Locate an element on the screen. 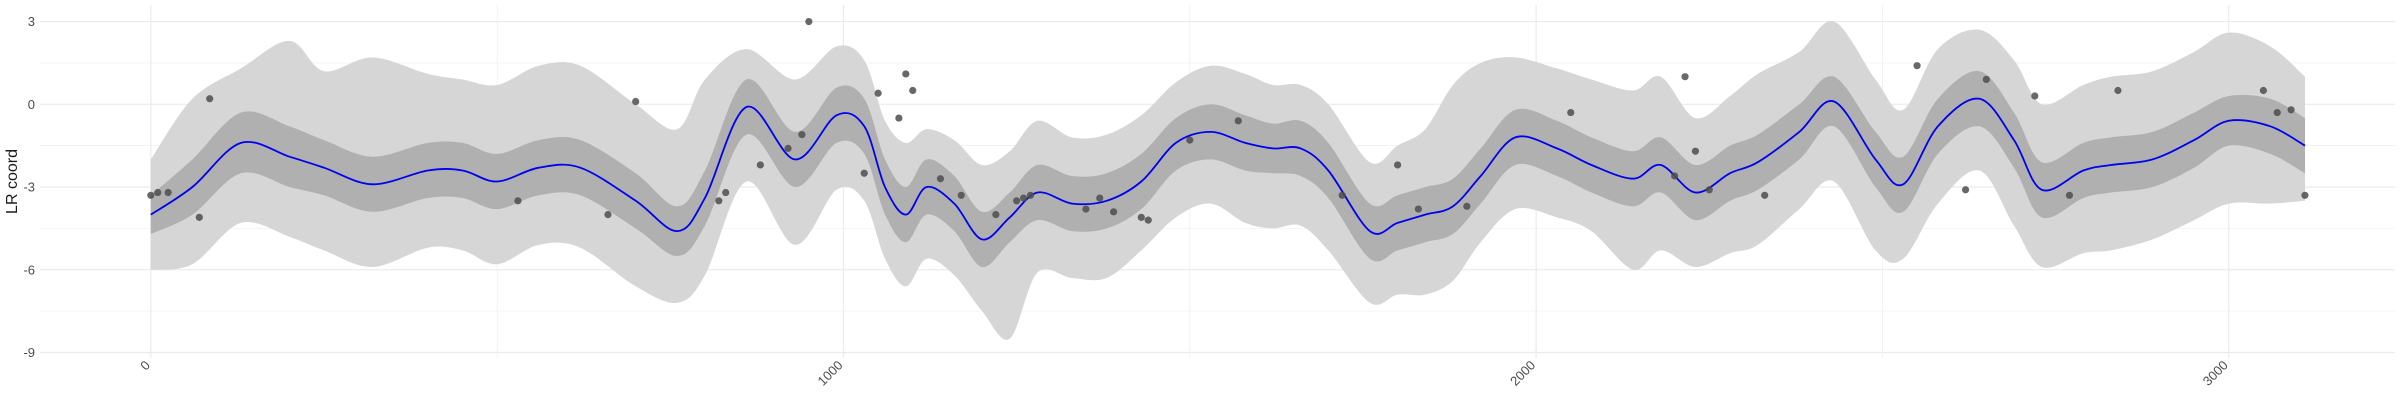 Image resolution: width=2400 pixels, height=400 pixels. x-axis-ticks: 0 1000 2000 3000 is located at coordinates (1184, 373).